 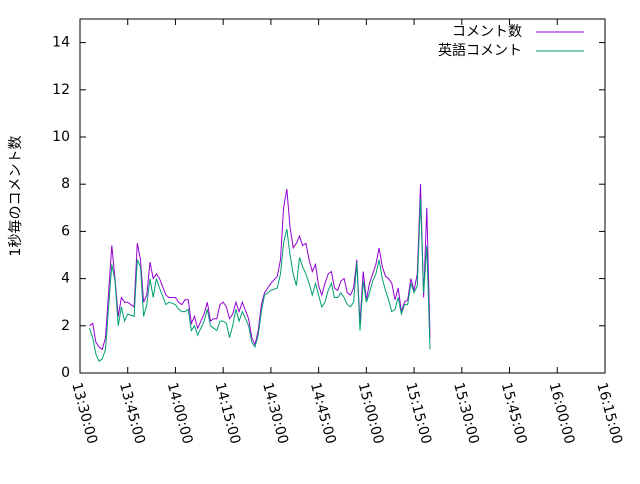 What do you see at coordinates (609, 413) in the screenshot?
I see `x-tick-label: 16:15:00` at bounding box center [609, 413].